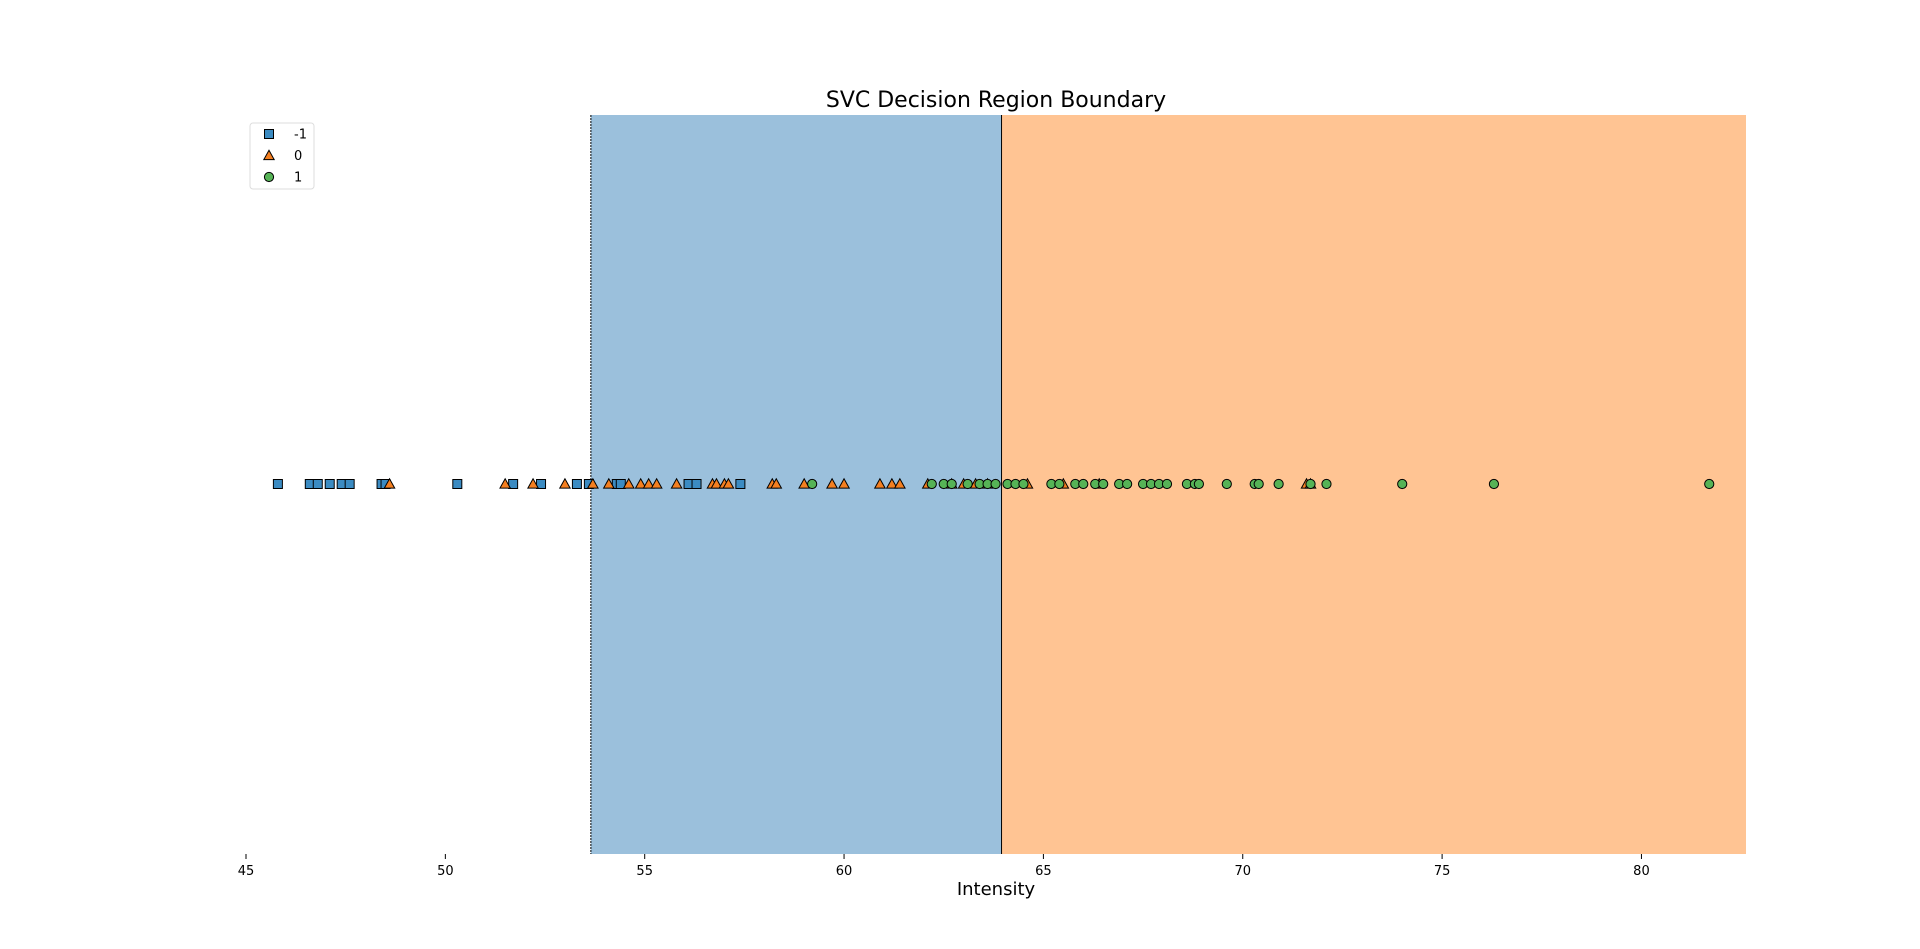 The image size is (1920, 949). I want to click on legend-box, so click(282, 156).